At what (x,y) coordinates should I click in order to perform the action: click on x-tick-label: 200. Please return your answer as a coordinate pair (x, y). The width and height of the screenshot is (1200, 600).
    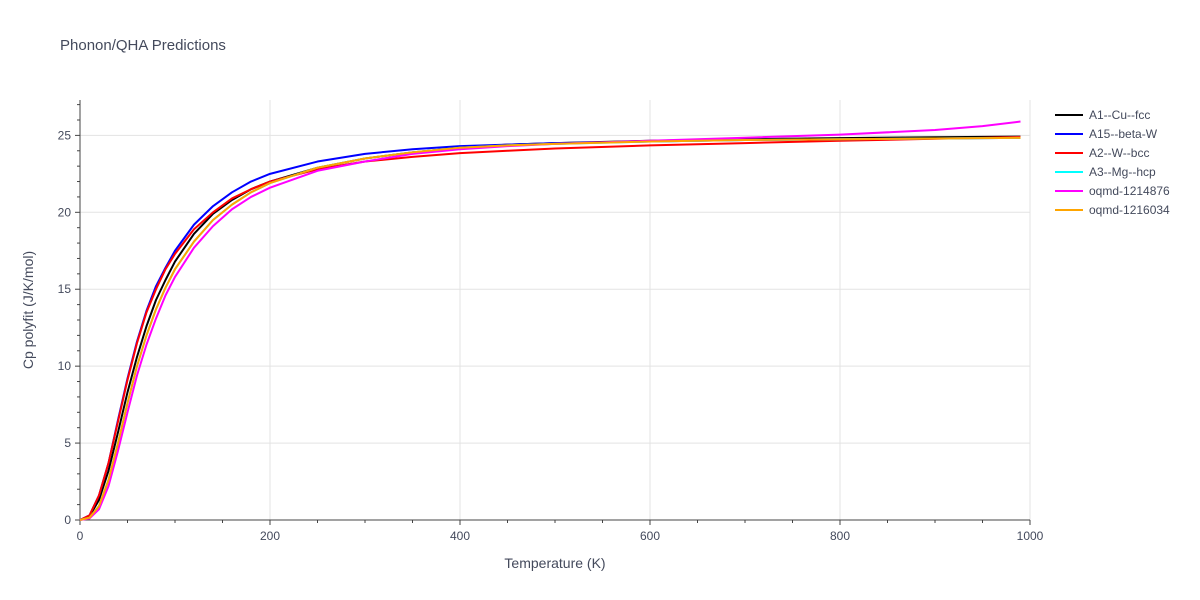
    Looking at the image, I should click on (270, 536).